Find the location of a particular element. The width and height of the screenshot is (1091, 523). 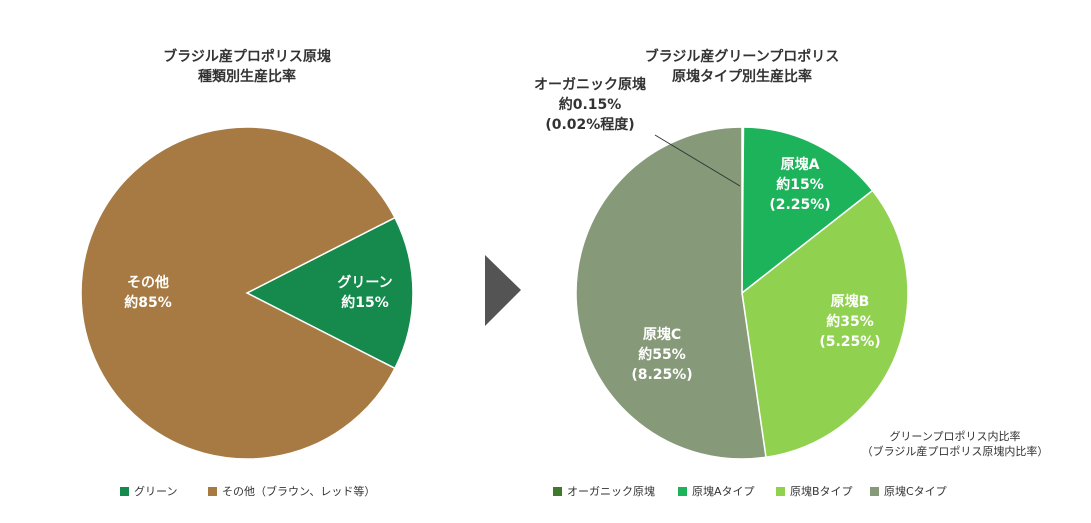

slice-label: 約85% is located at coordinates (148, 302).